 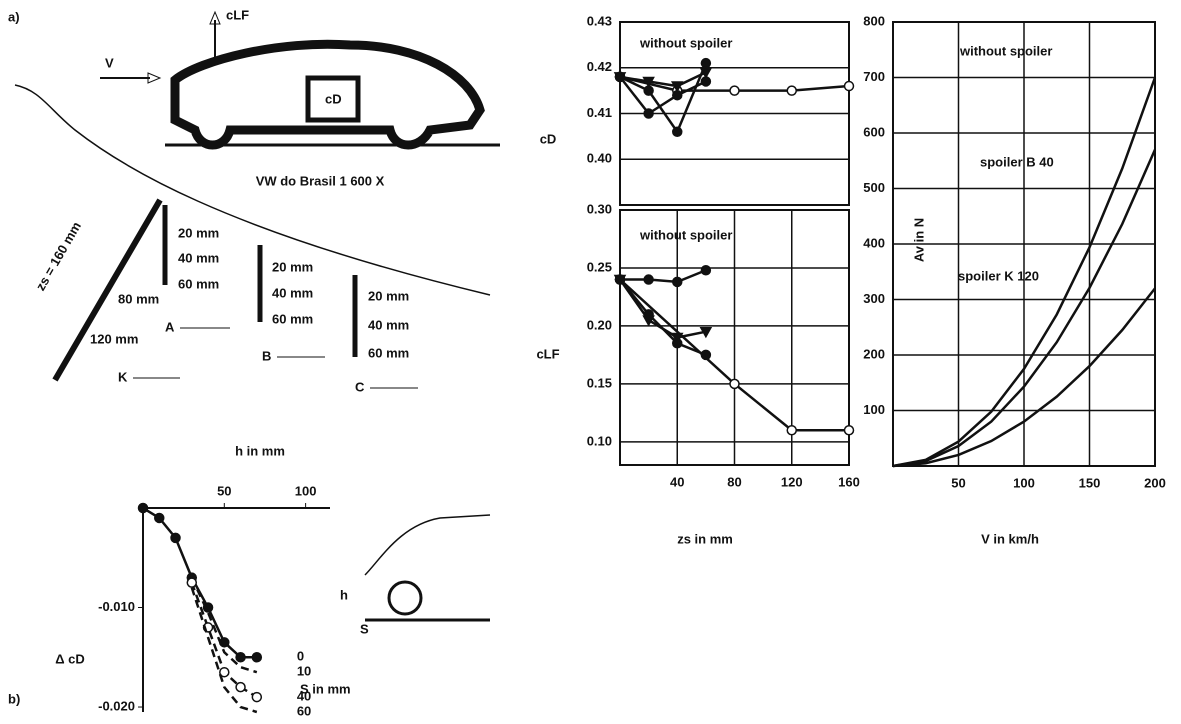 What do you see at coordinates (998, 275) in the screenshot?
I see `series-label: spoiler K 120` at bounding box center [998, 275].